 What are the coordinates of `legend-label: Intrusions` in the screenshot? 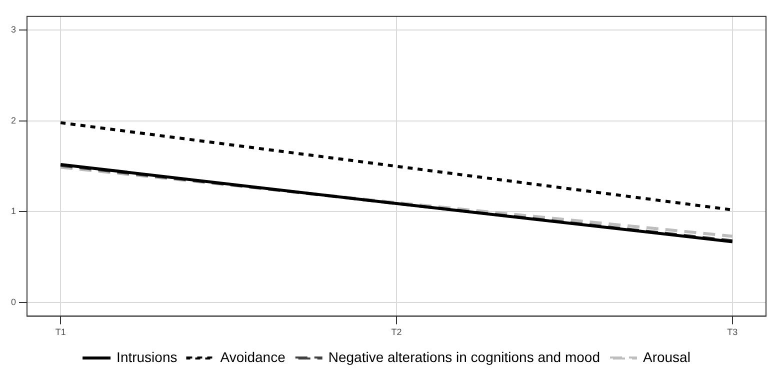 It's located at (147, 356).